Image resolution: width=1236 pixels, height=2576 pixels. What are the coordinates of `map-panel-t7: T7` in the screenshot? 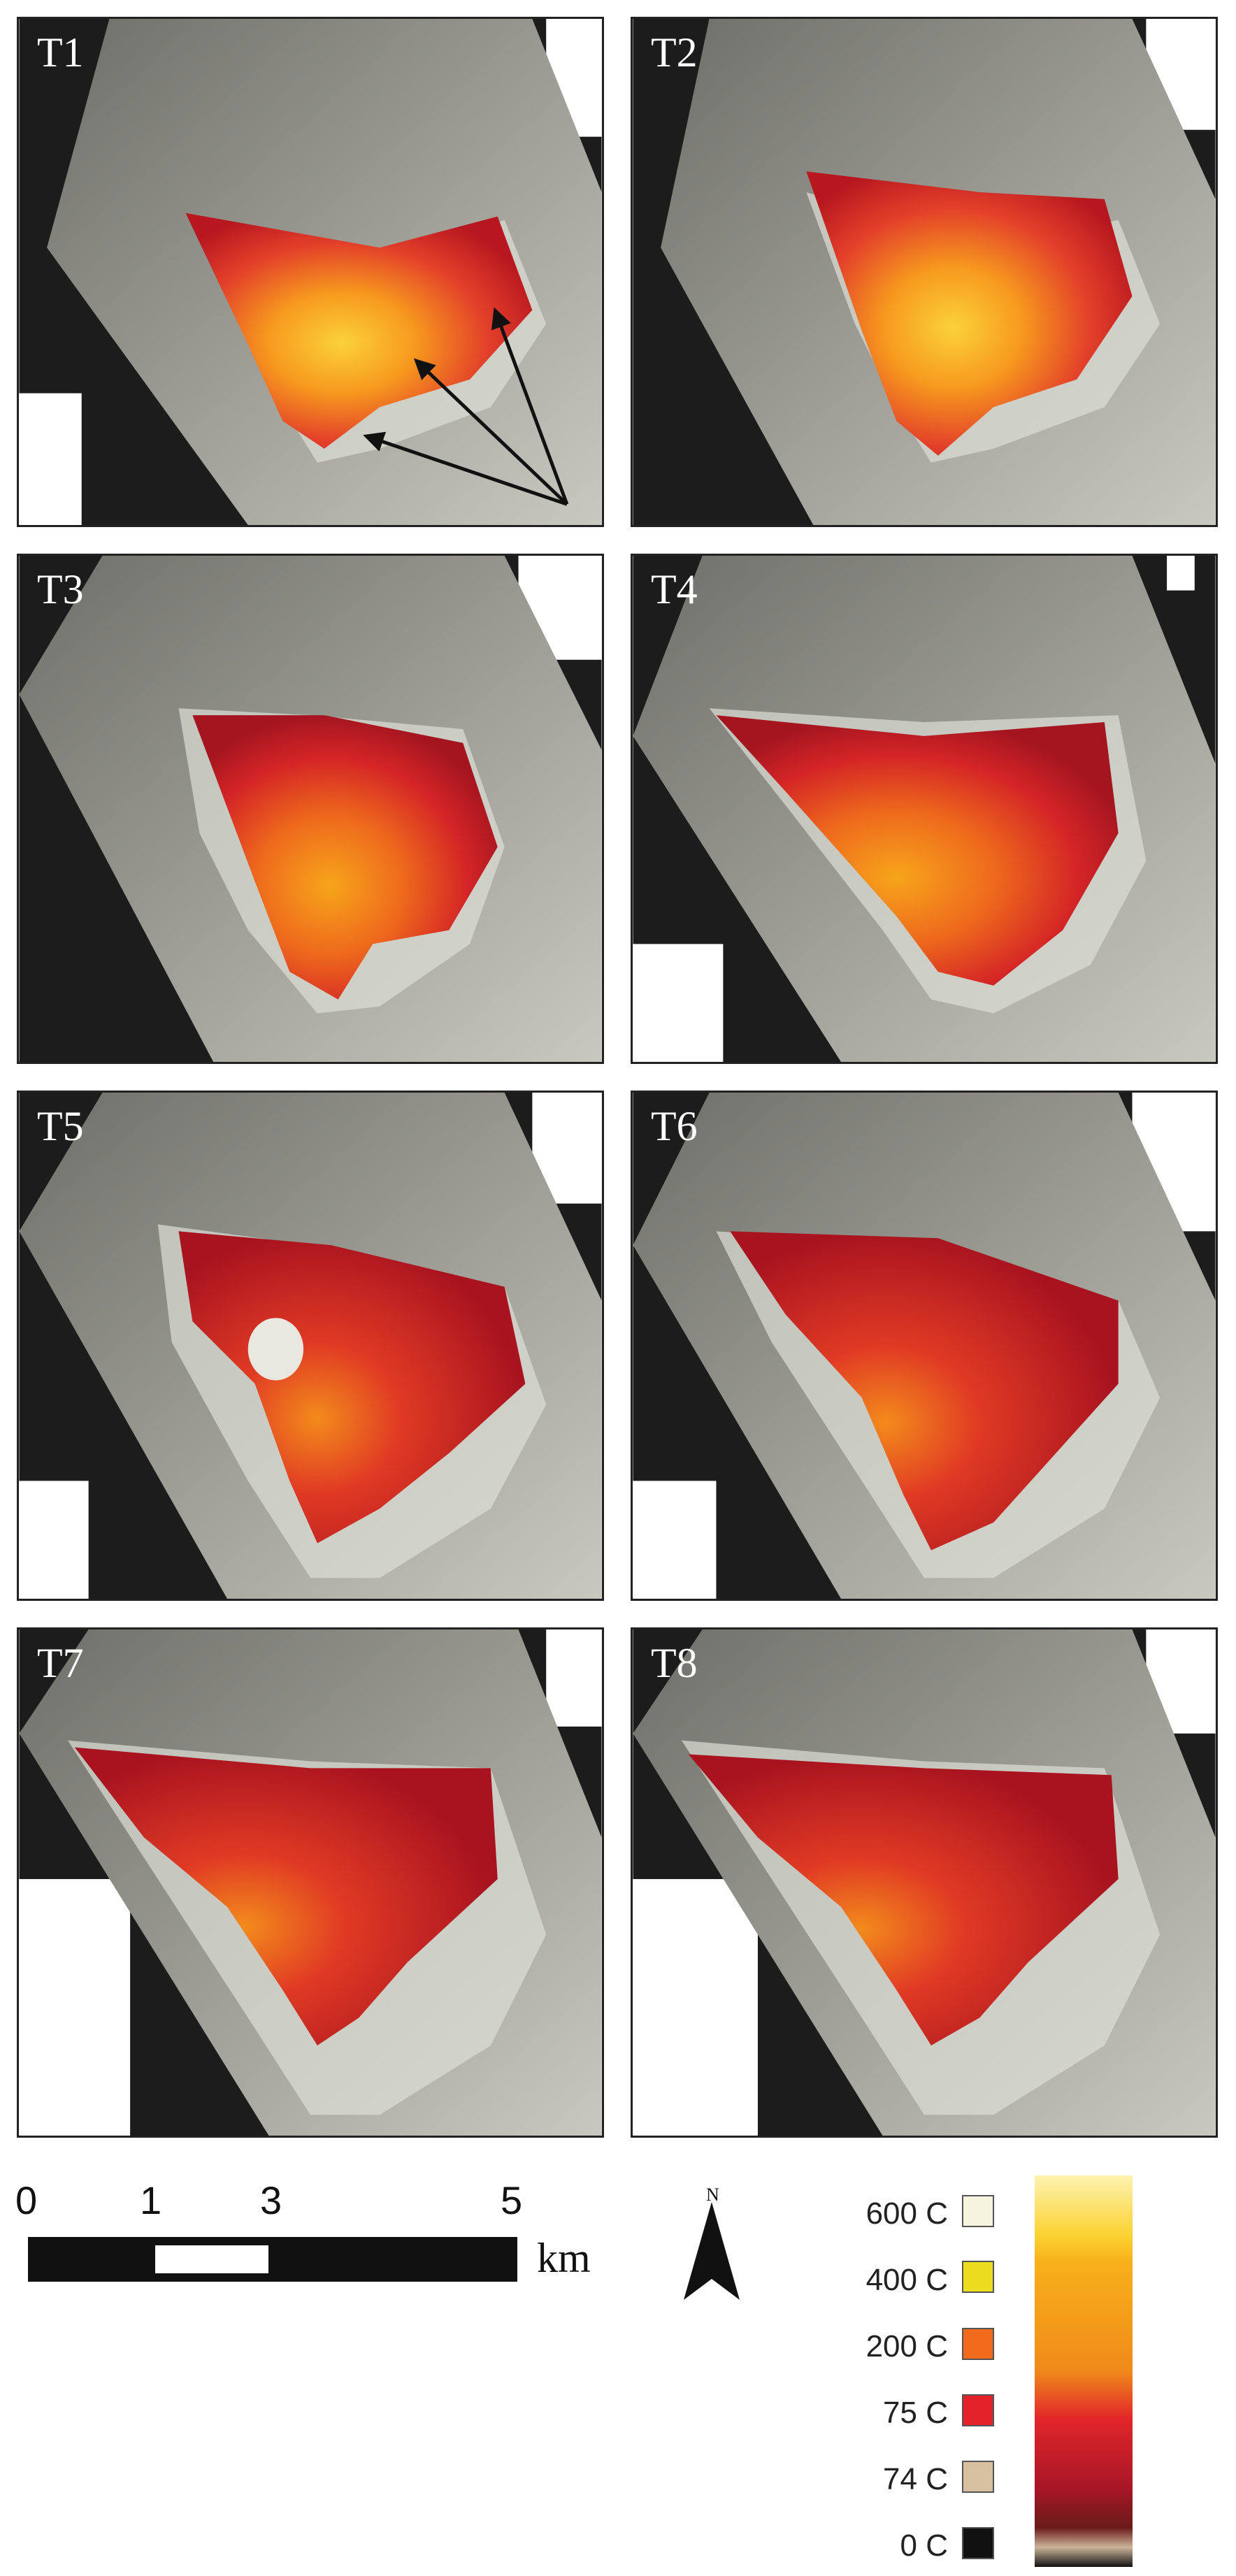 It's located at (310, 1882).